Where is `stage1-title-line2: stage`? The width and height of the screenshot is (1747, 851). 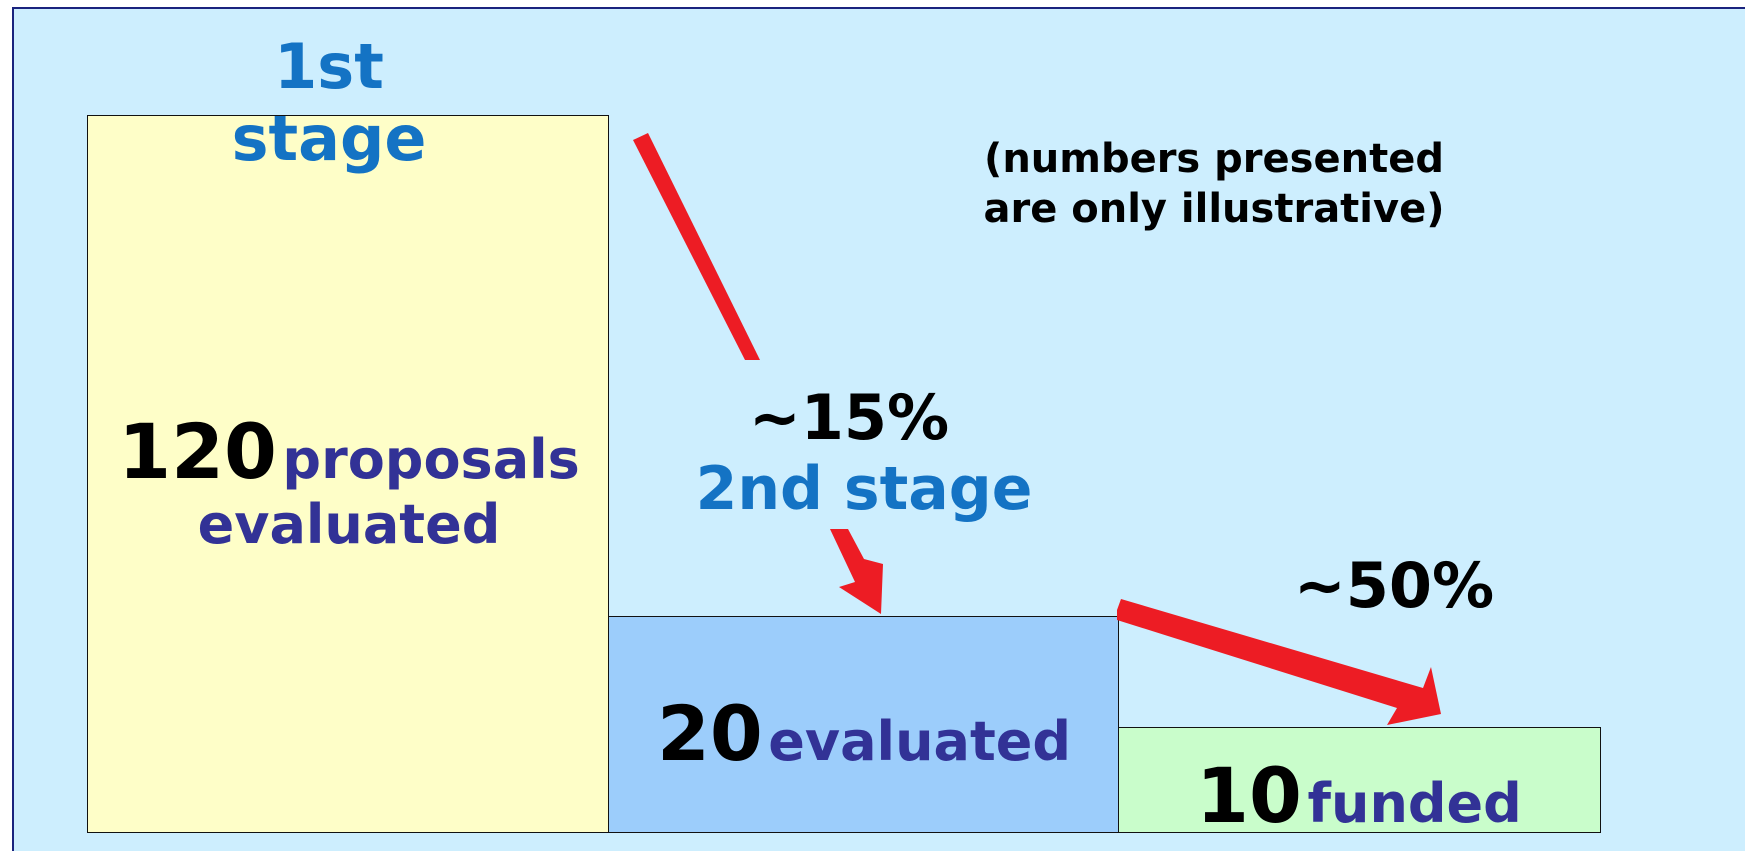 stage1-title-line2: stage is located at coordinates (329, 138).